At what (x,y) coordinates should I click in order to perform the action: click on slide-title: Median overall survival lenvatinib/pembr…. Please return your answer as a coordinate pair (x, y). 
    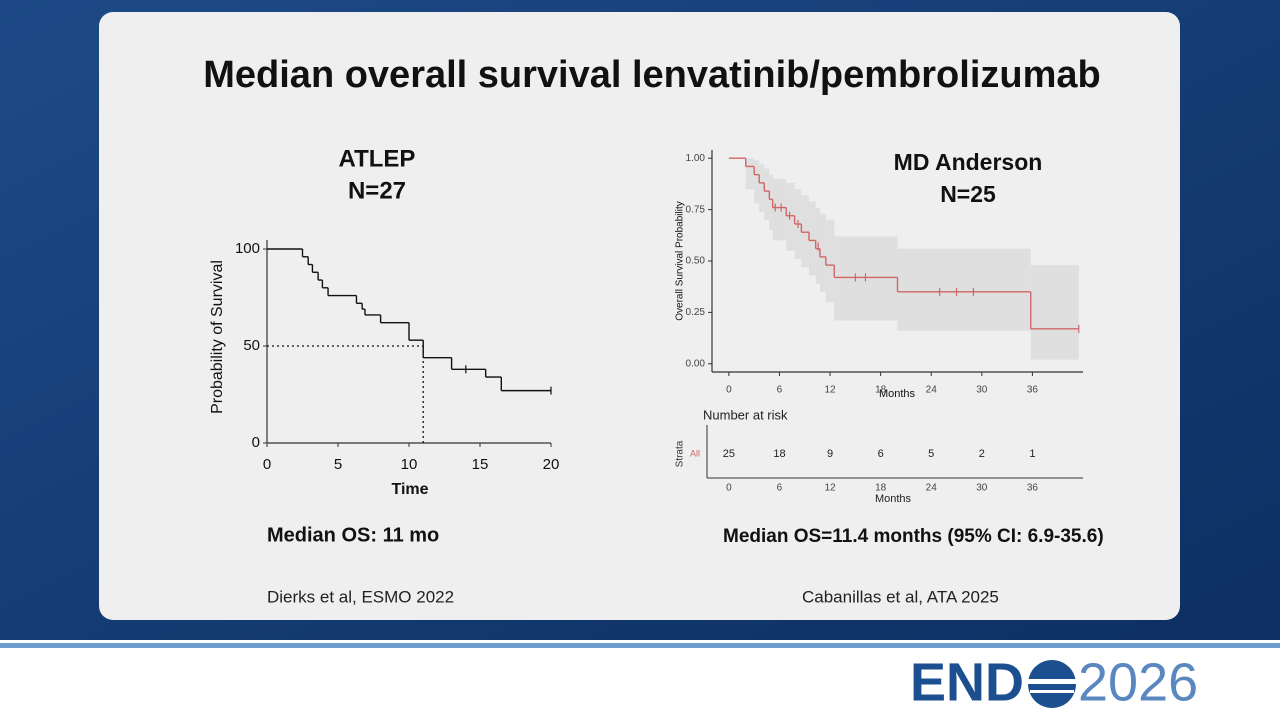
    Looking at the image, I should click on (651, 75).